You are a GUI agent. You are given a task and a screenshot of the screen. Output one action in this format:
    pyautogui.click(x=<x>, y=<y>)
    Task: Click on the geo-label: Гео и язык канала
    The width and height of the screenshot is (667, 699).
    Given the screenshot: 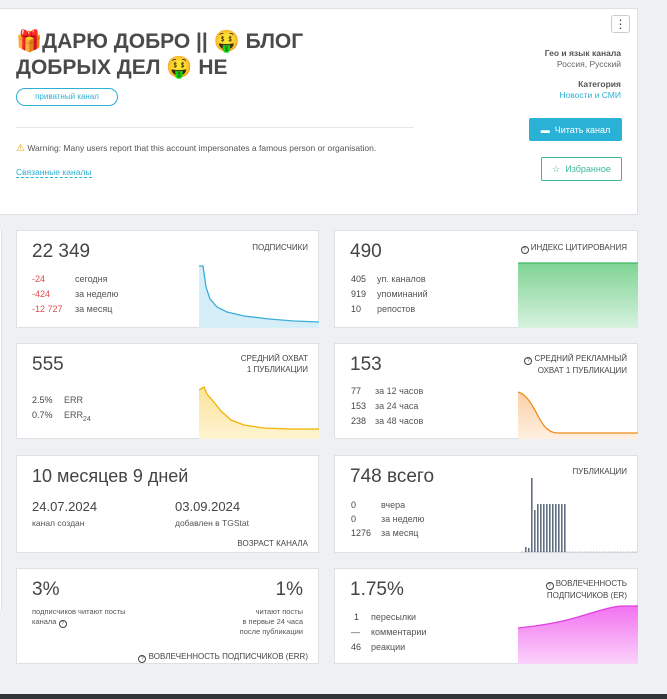 What is the action you would take?
    pyautogui.click(x=582, y=53)
    